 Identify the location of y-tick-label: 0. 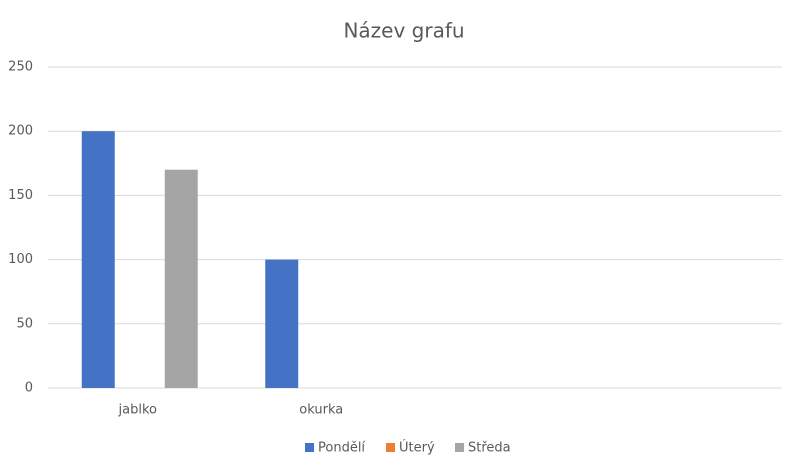
(29, 388).